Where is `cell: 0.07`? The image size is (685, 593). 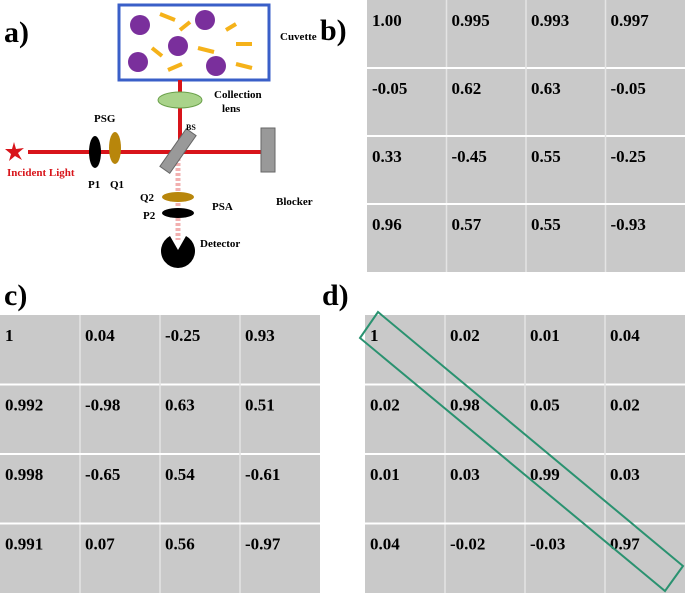 cell: 0.07 is located at coordinates (100, 544).